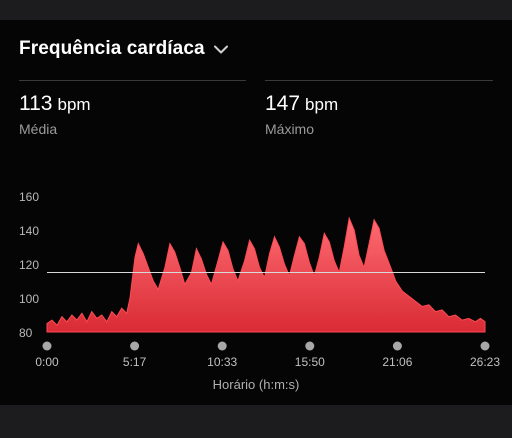 The height and width of the screenshot is (438, 512). What do you see at coordinates (397, 362) in the screenshot?
I see `x-tick-label: 21:06` at bounding box center [397, 362].